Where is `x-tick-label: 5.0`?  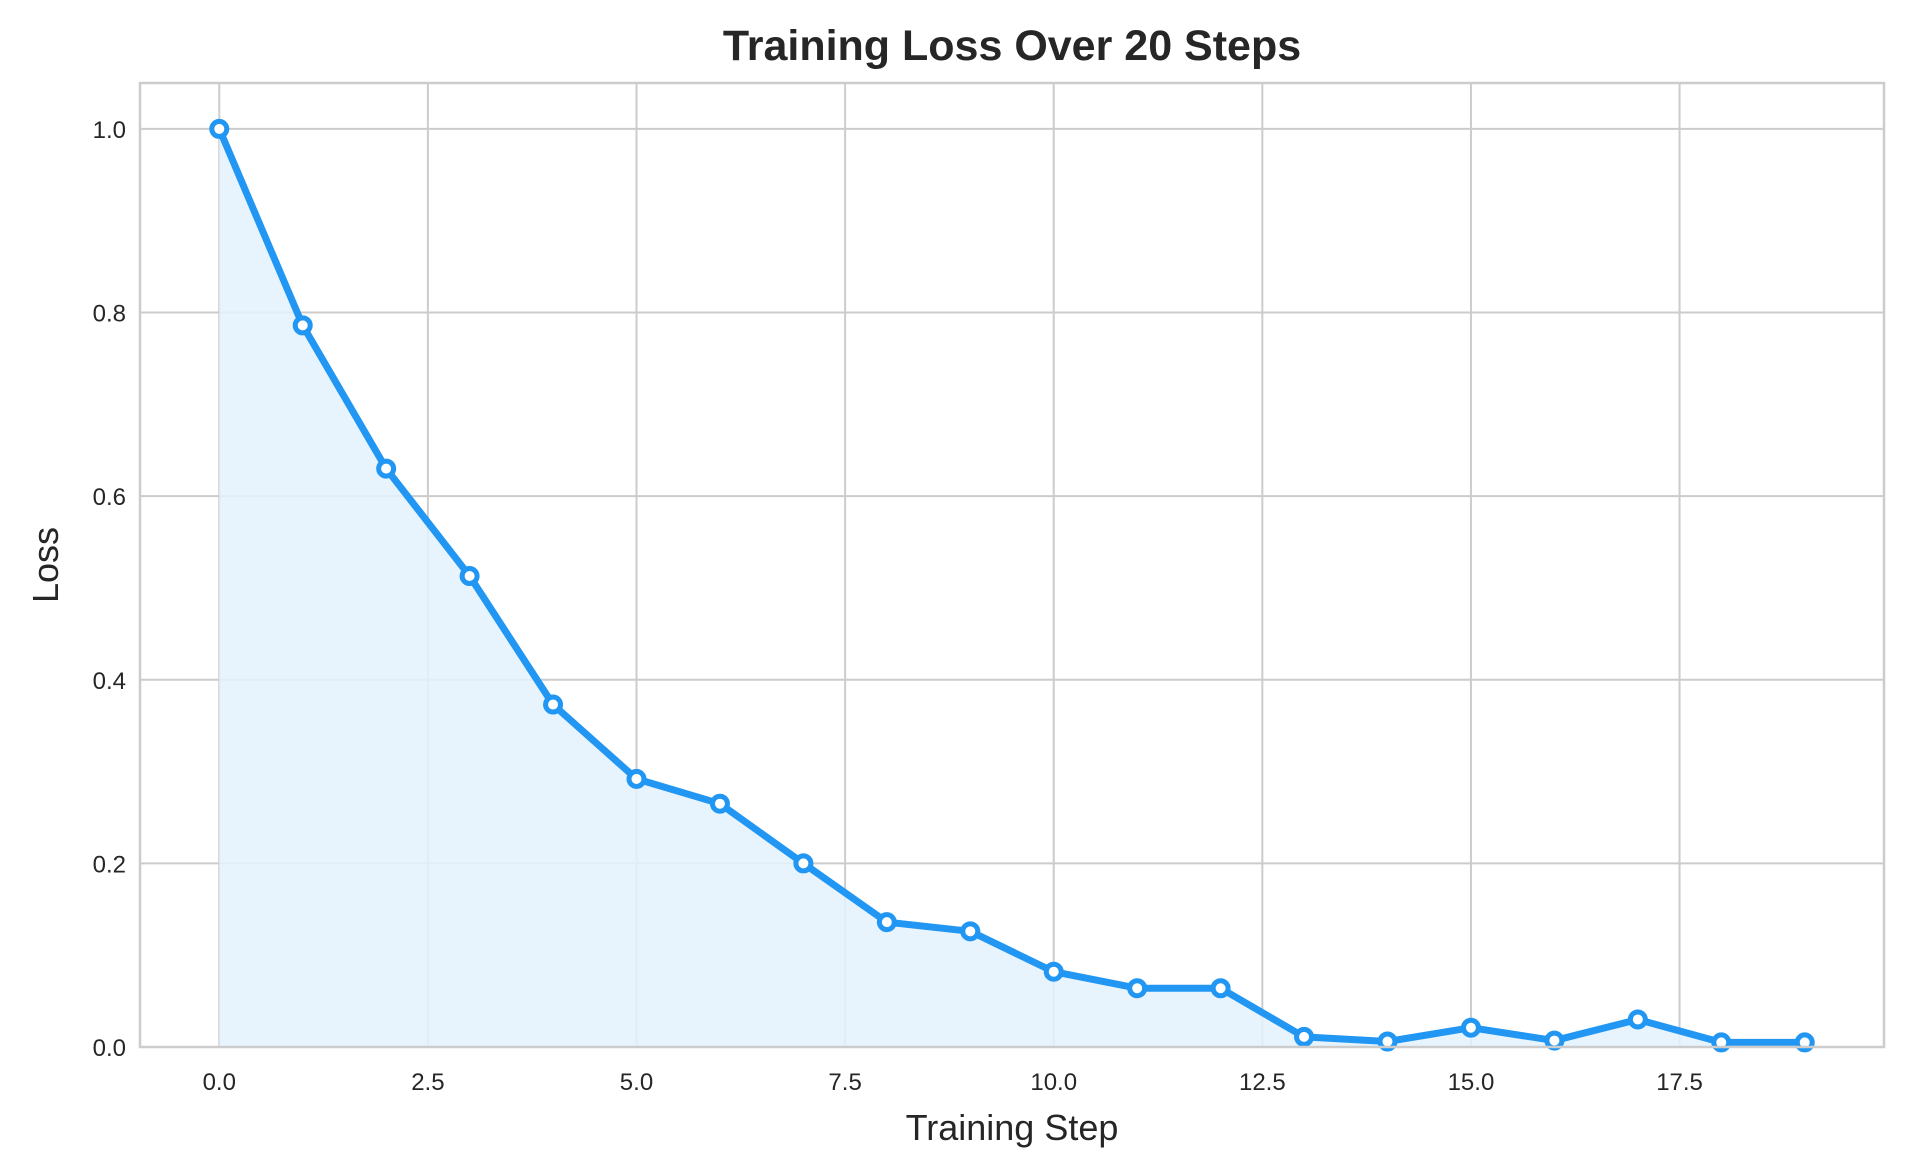
x-tick-label: 5.0 is located at coordinates (636, 1082).